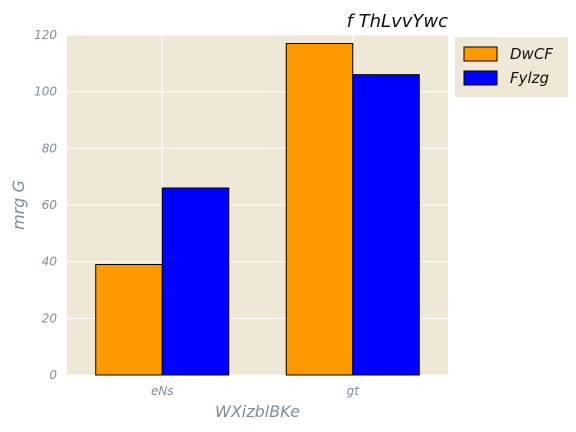  What do you see at coordinates (319, 209) in the screenshot?
I see `bar-DwCF-gt` at bounding box center [319, 209].